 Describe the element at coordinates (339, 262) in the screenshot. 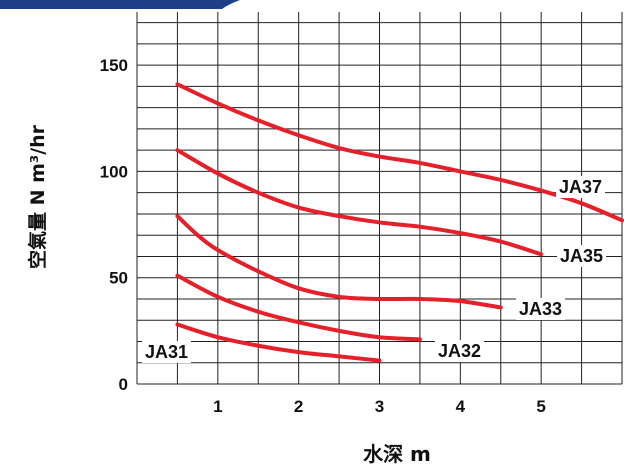

I see `series-line-ja33` at that location.